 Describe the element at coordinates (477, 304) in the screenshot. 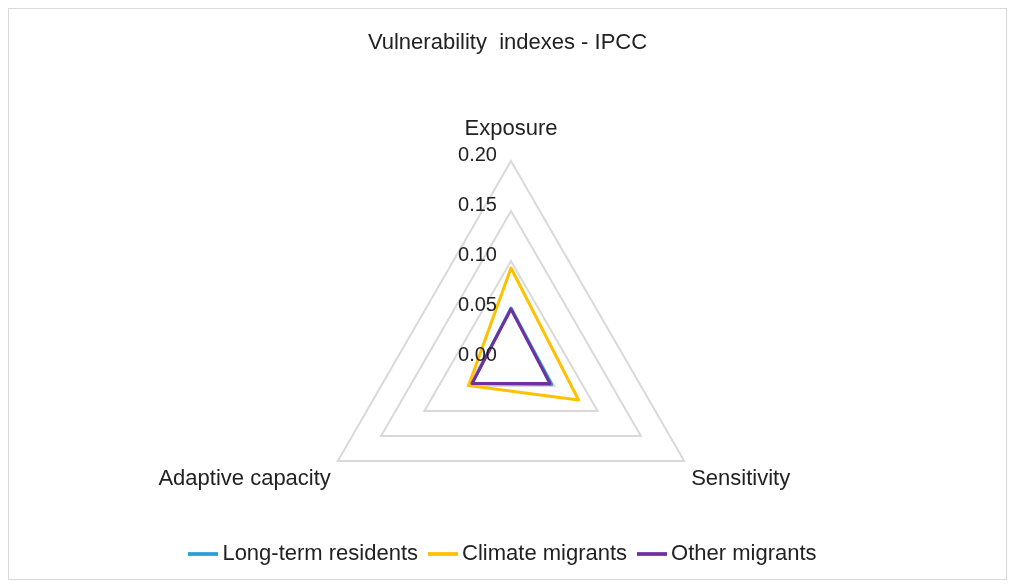

I see `y-tick-label: 0.05` at that location.